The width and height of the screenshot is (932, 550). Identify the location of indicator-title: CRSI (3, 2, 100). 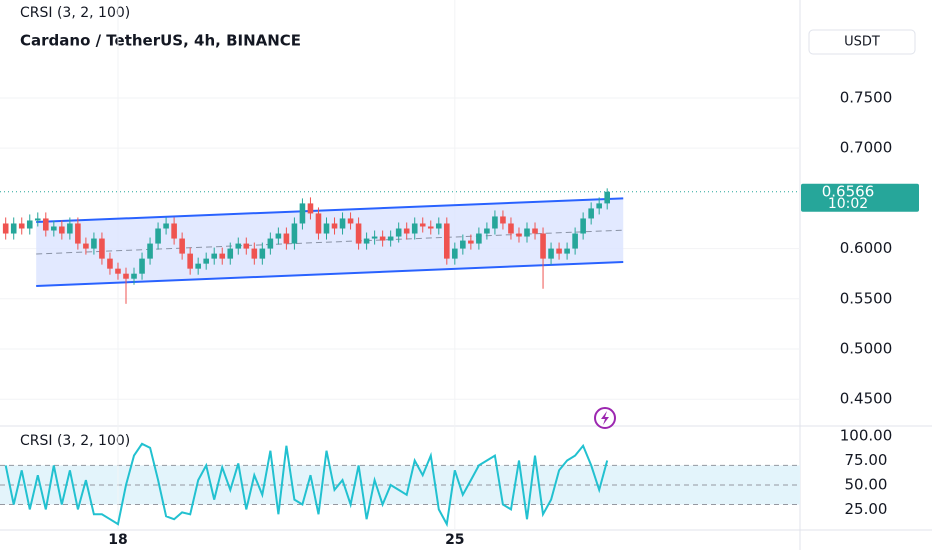
(75, 13).